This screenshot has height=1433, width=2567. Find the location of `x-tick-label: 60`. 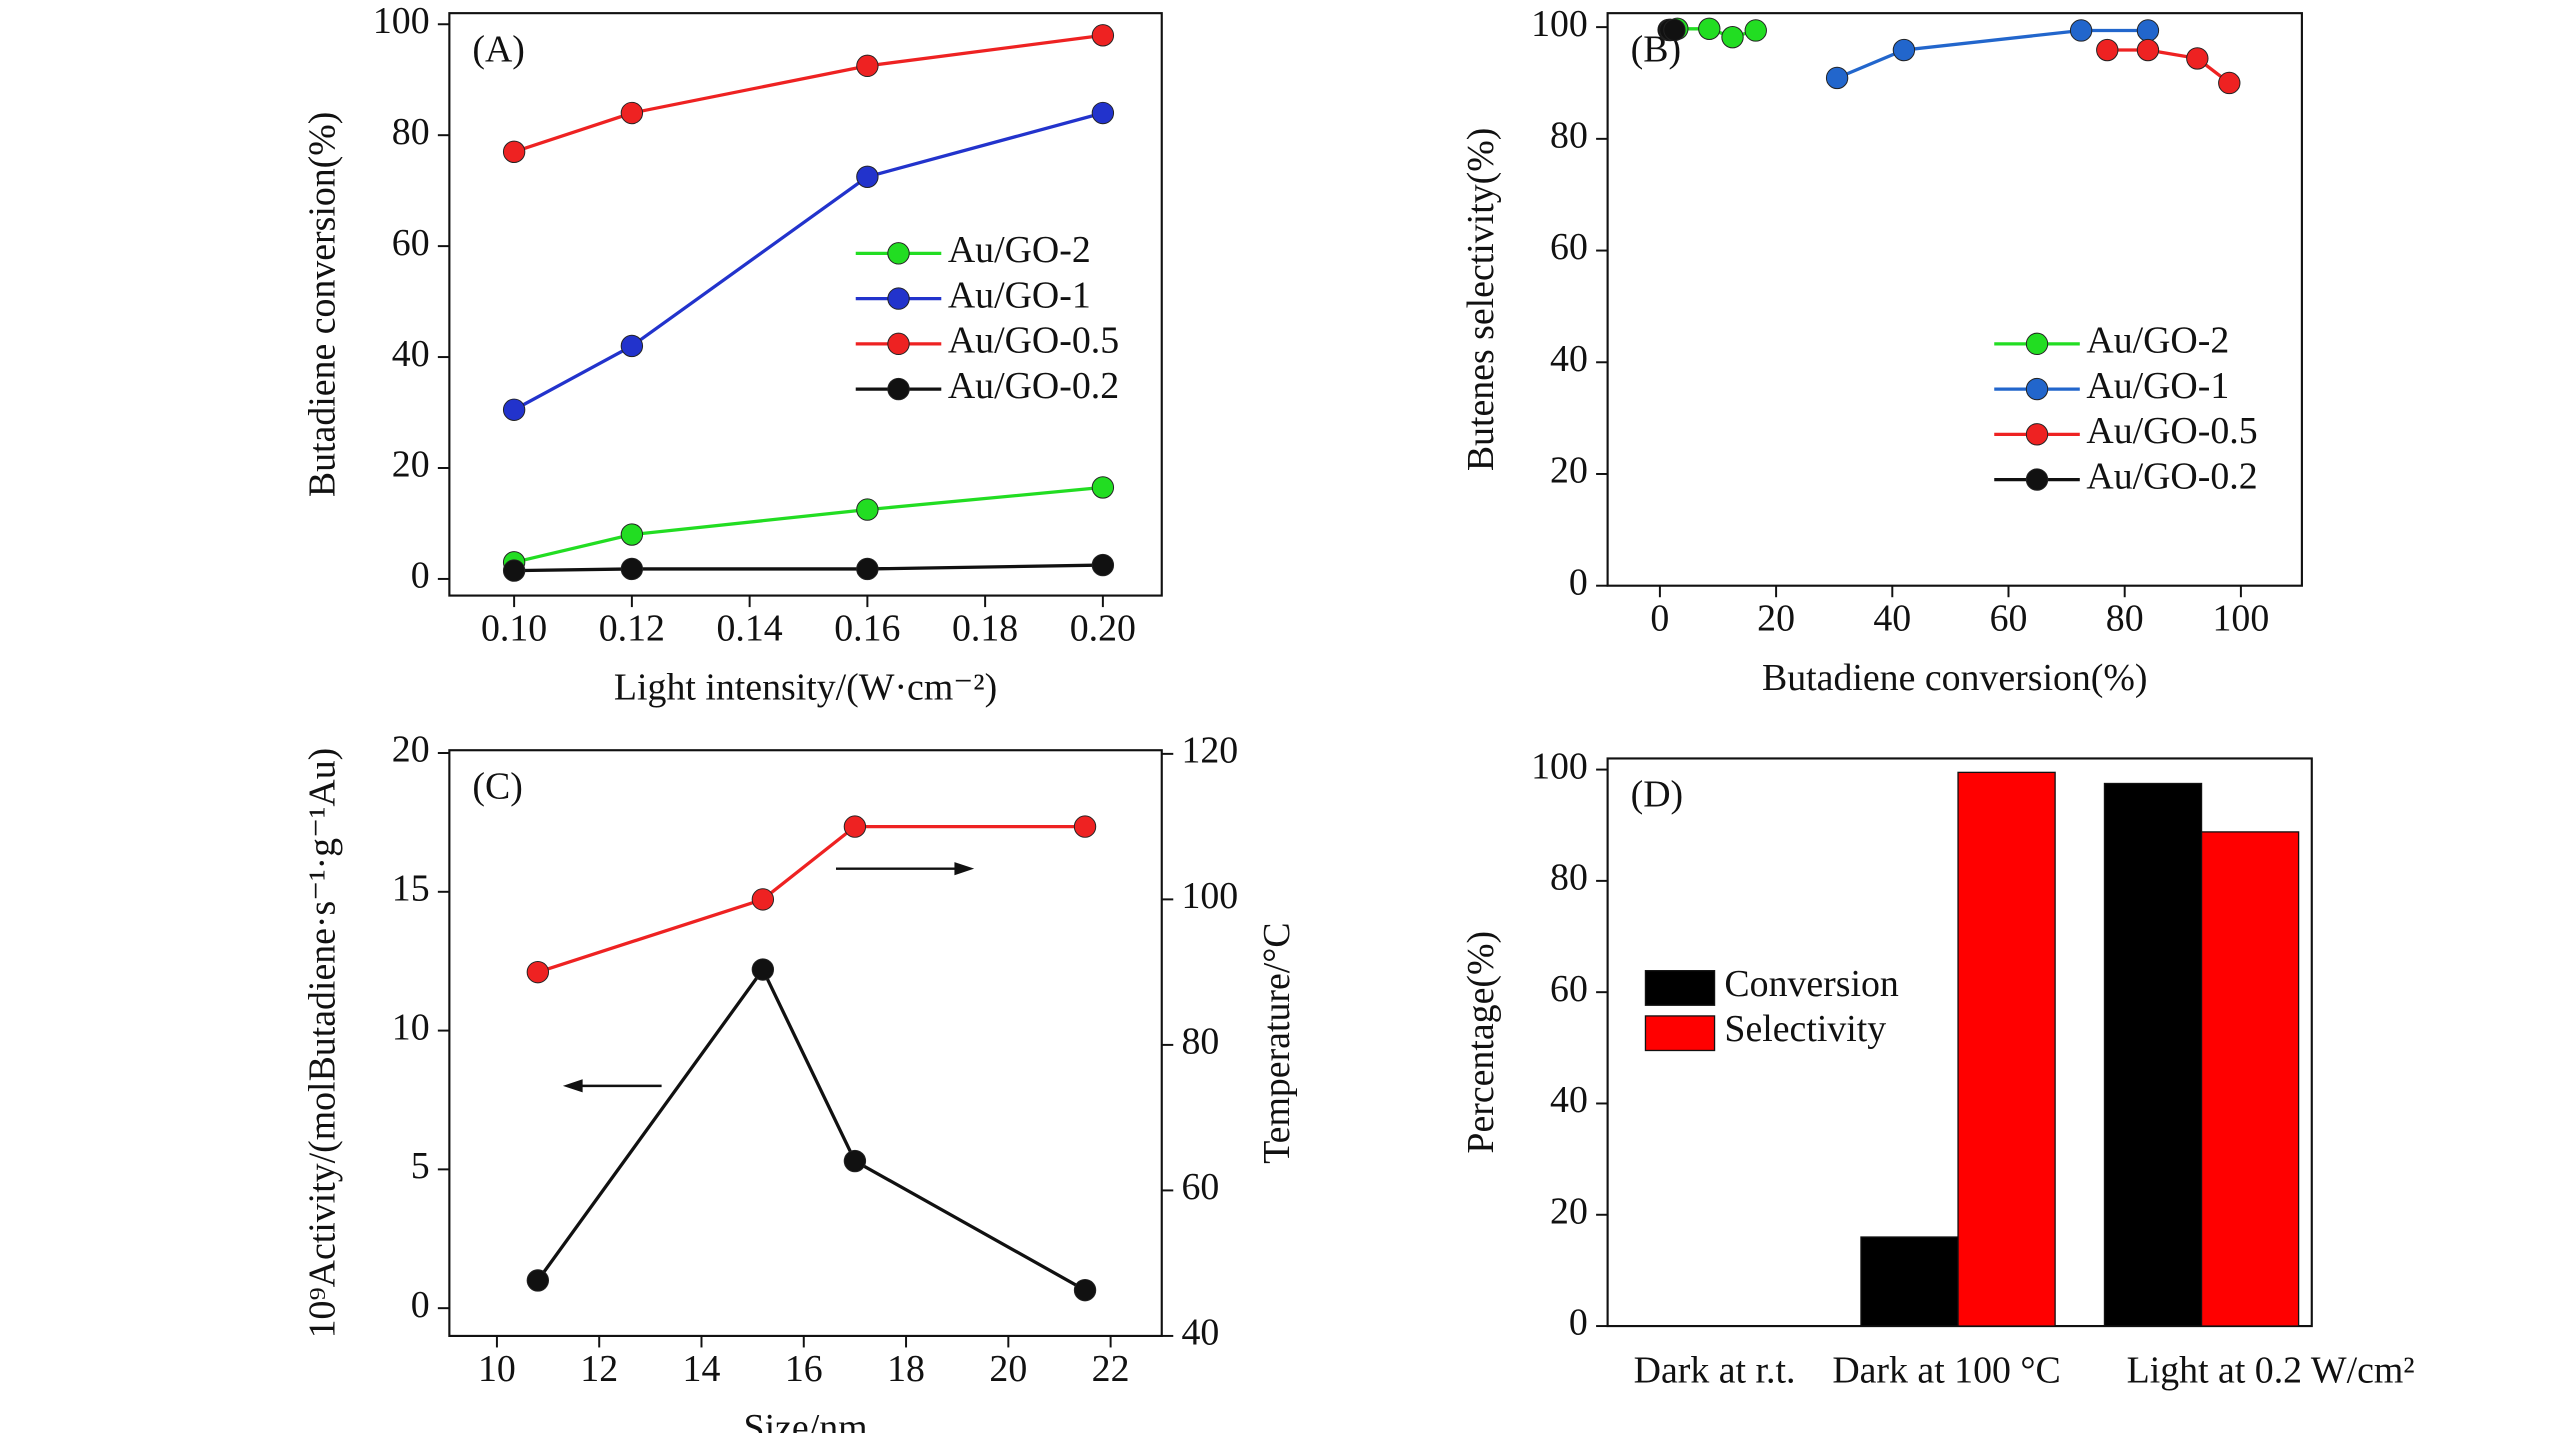

x-tick-label: 60 is located at coordinates (2009, 619).